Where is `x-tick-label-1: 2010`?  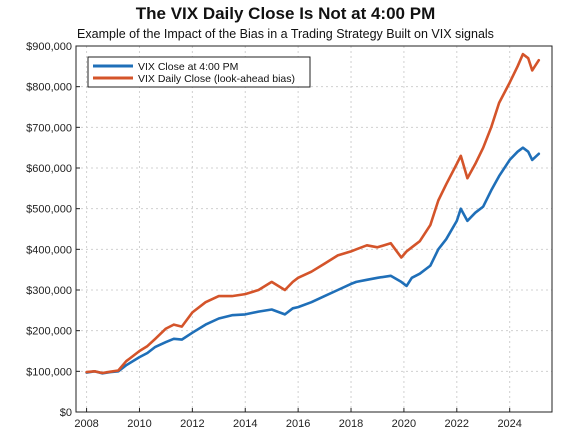
x-tick-label-1: 2010 is located at coordinates (139, 424).